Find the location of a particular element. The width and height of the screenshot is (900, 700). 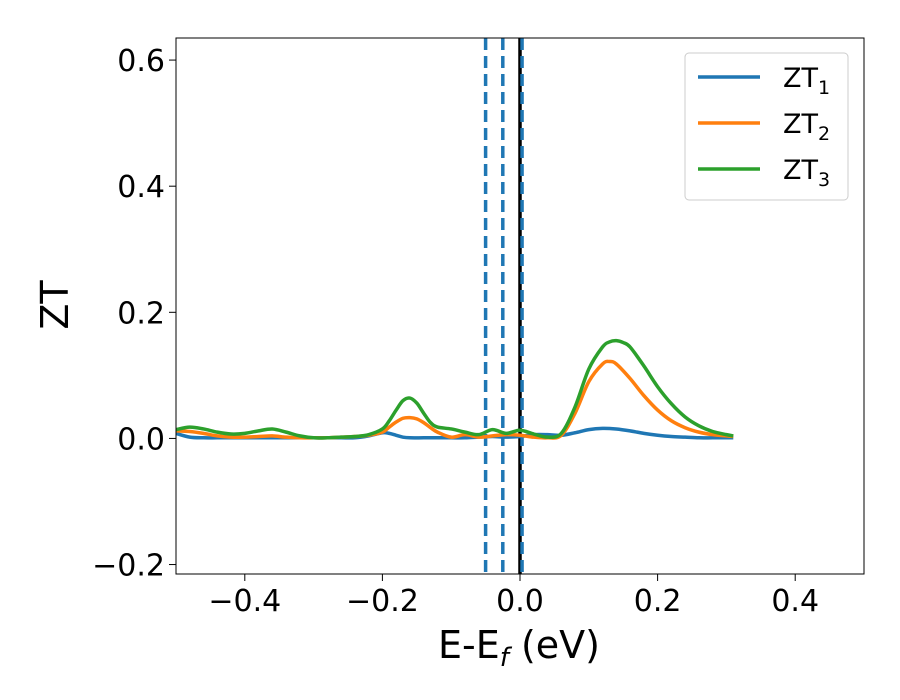

y-axis-title: ZT is located at coordinates (55, 305).